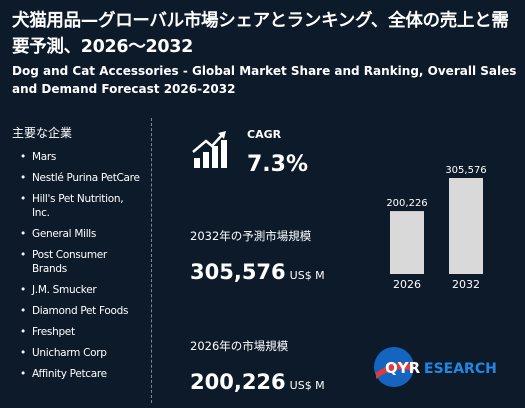 The width and height of the screenshot is (525, 408). What do you see at coordinates (278, 164) in the screenshot?
I see `cagr-value: 7.3%` at bounding box center [278, 164].